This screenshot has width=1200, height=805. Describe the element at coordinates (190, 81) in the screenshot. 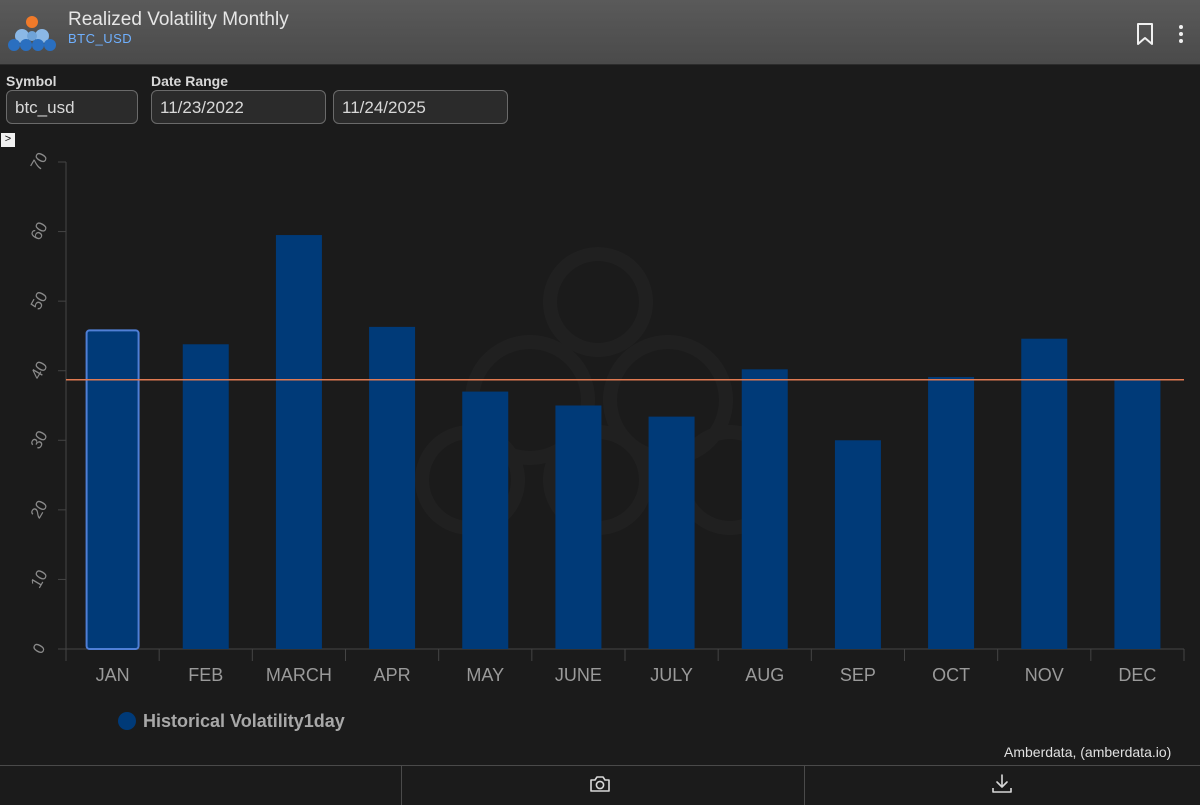

I see `date-range-label: Date Range` at that location.